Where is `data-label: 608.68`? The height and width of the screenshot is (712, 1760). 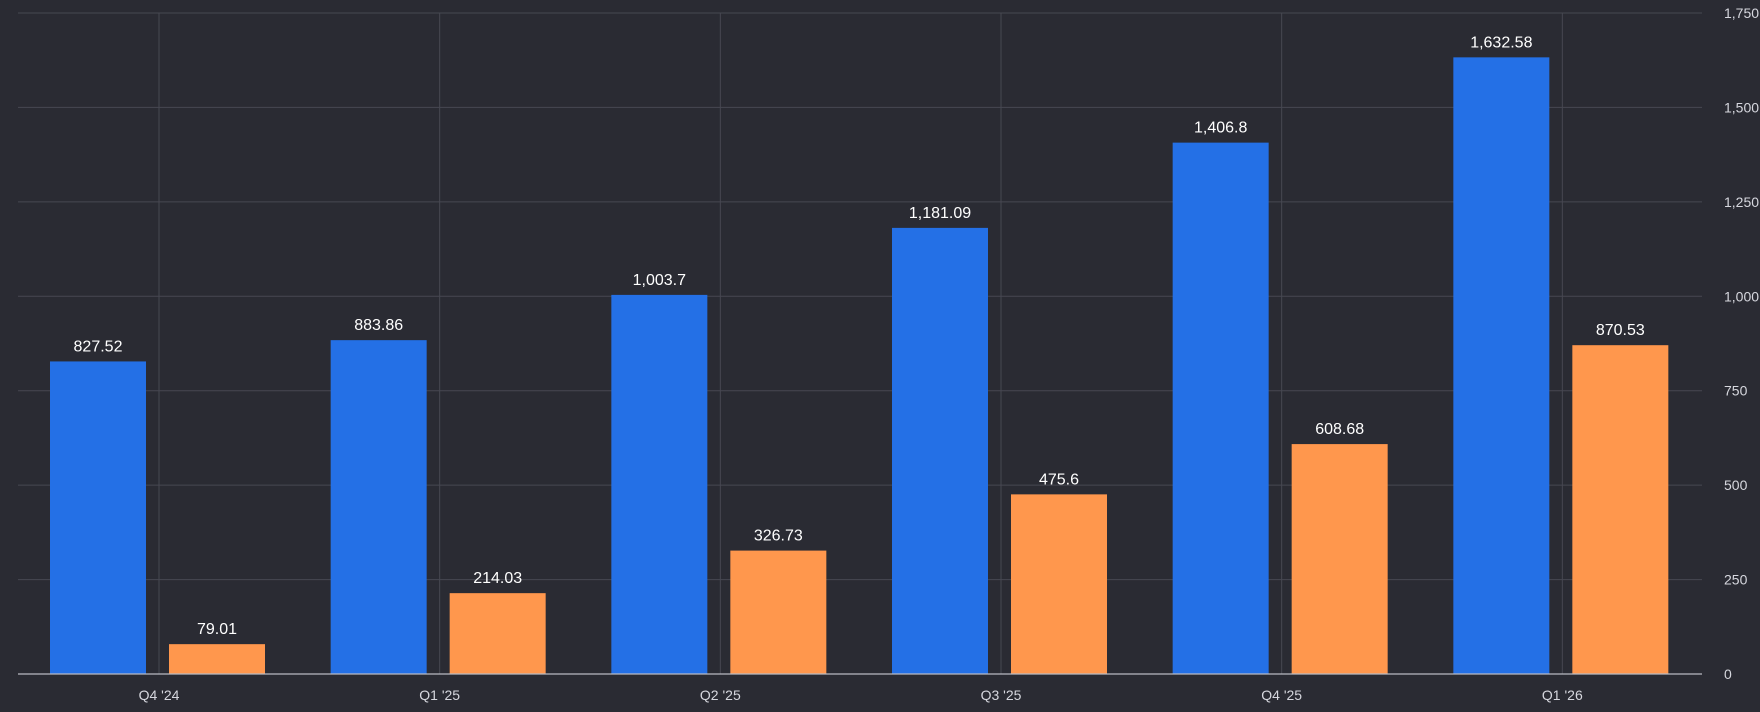 data-label: 608.68 is located at coordinates (1339, 429).